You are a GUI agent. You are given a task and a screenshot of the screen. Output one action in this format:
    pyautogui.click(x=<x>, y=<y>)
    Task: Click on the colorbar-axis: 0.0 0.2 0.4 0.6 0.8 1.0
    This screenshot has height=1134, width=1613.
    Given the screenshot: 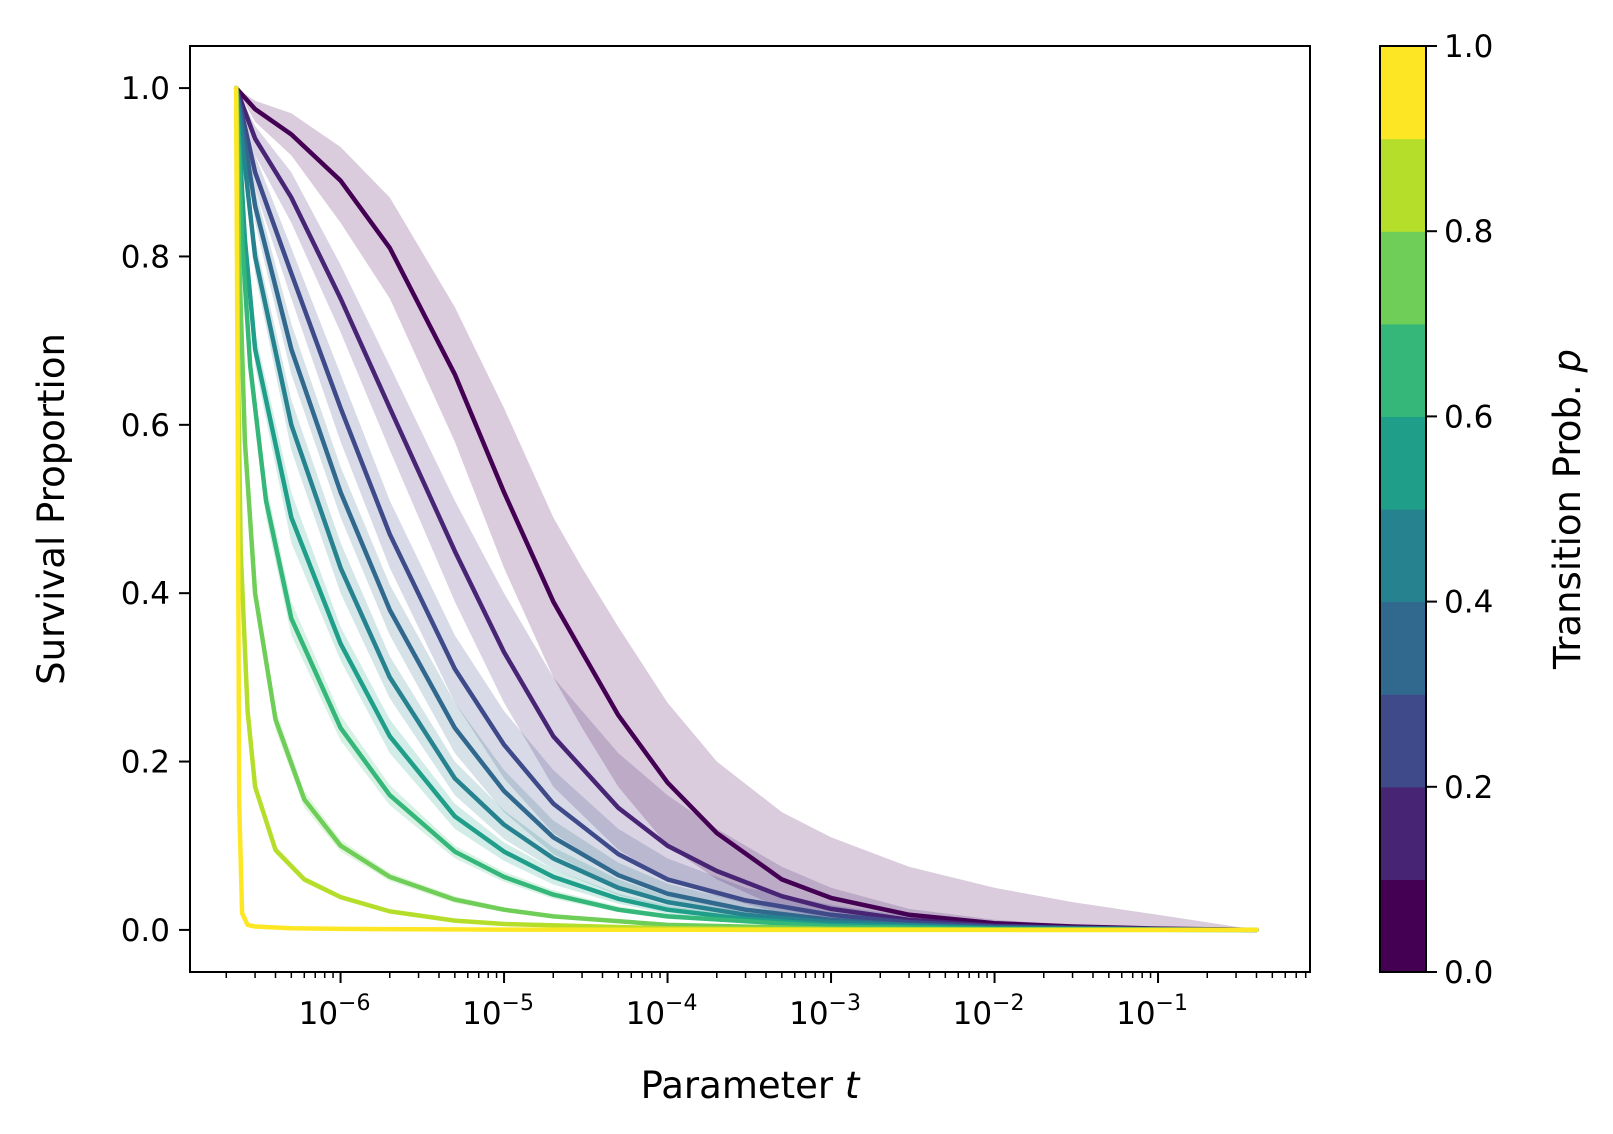 What is the action you would take?
    pyautogui.click(x=1459, y=510)
    